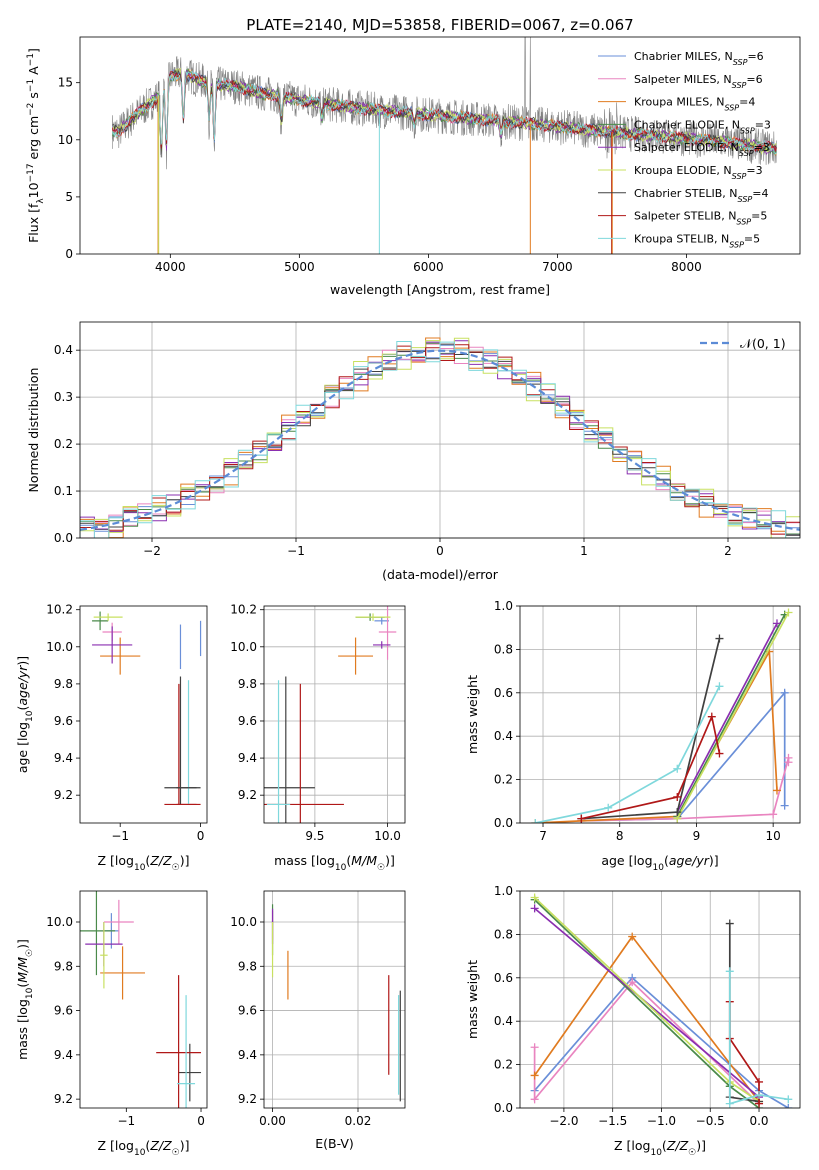 The height and width of the screenshot is (1170, 819). What do you see at coordinates (659, 863) in the screenshot?
I see `x-axis-label: age [log10(age/yr)]` at bounding box center [659, 863].